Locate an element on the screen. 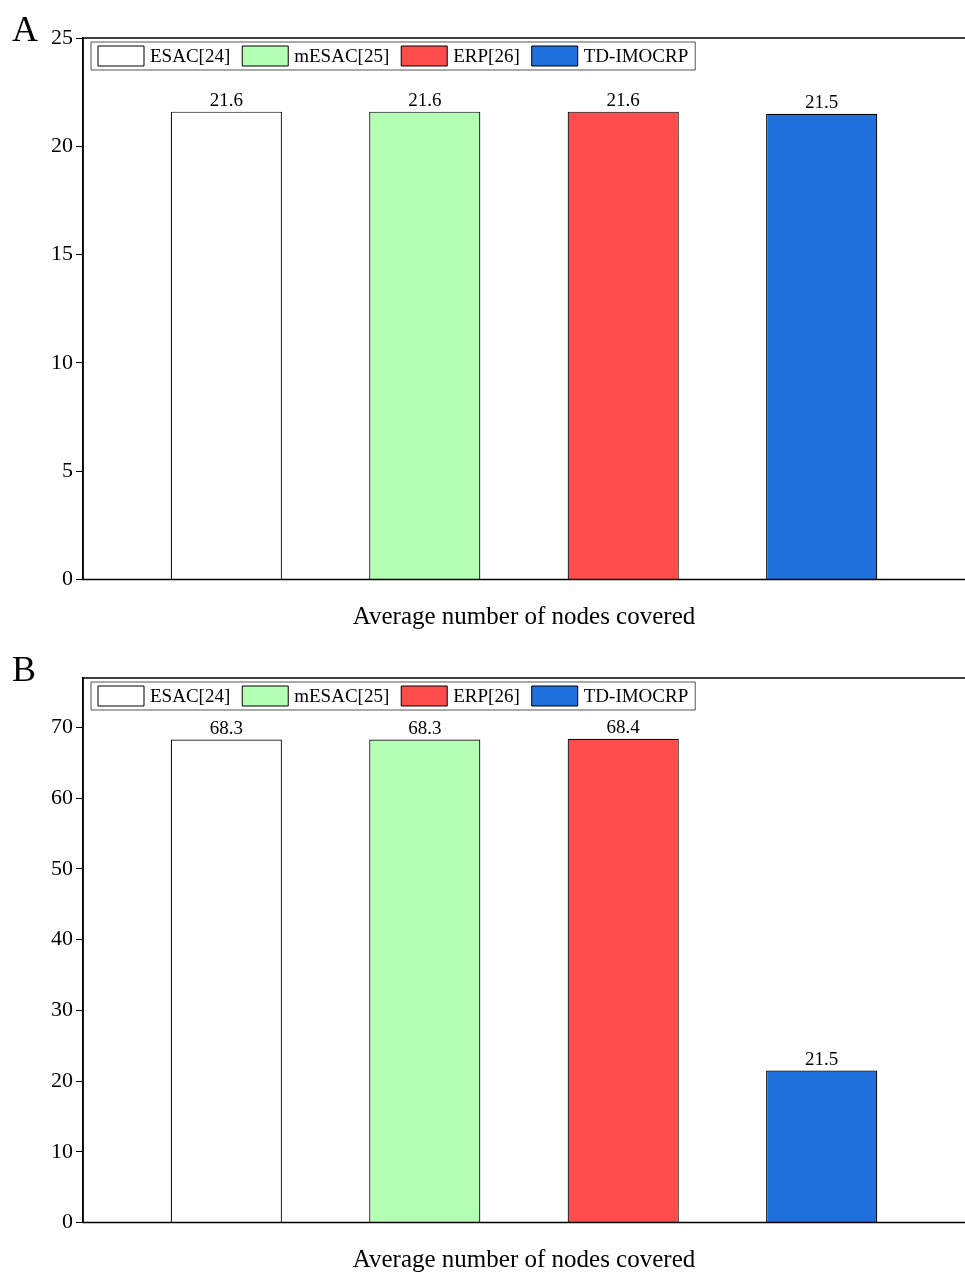  y-tick-label: 5 is located at coordinates (67, 470).